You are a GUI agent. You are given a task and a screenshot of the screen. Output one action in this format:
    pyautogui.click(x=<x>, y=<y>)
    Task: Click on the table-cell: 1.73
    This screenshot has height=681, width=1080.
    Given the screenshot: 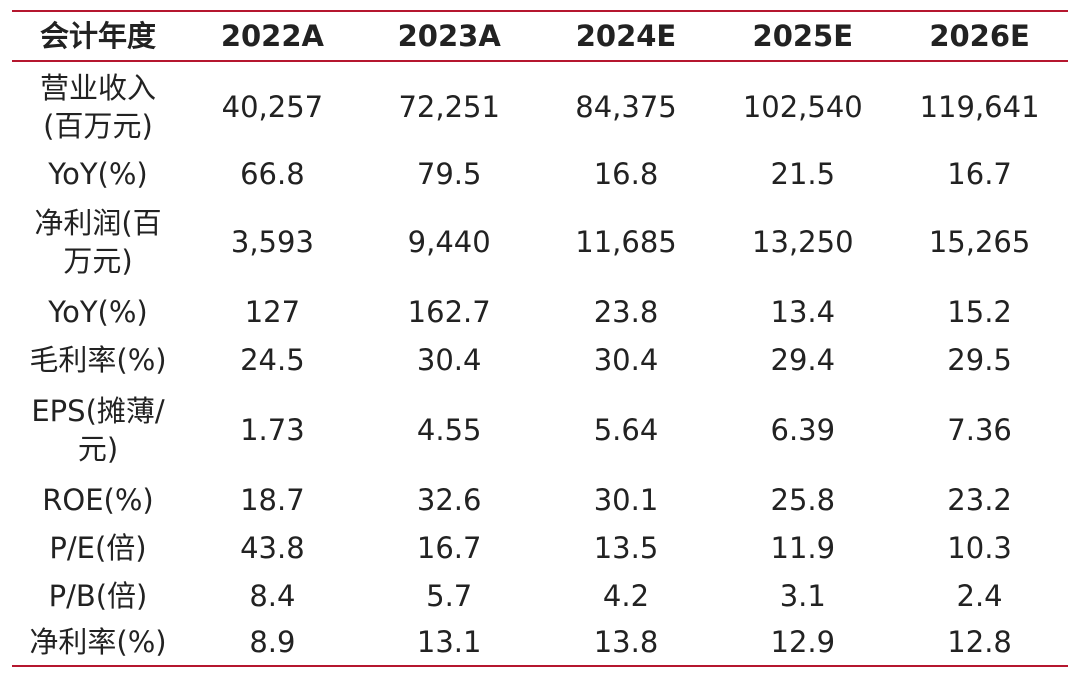 What is the action you would take?
    pyautogui.click(x=272, y=430)
    